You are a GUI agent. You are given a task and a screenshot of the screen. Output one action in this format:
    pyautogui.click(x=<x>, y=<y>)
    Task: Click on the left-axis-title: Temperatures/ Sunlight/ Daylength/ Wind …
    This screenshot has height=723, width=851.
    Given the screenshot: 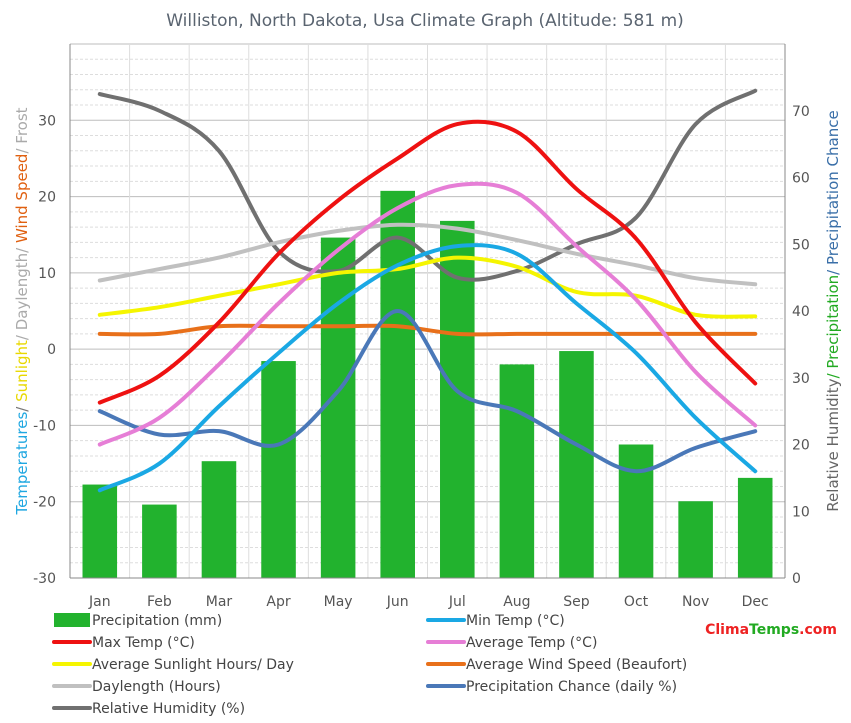 What is the action you would take?
    pyautogui.click(x=22, y=311)
    